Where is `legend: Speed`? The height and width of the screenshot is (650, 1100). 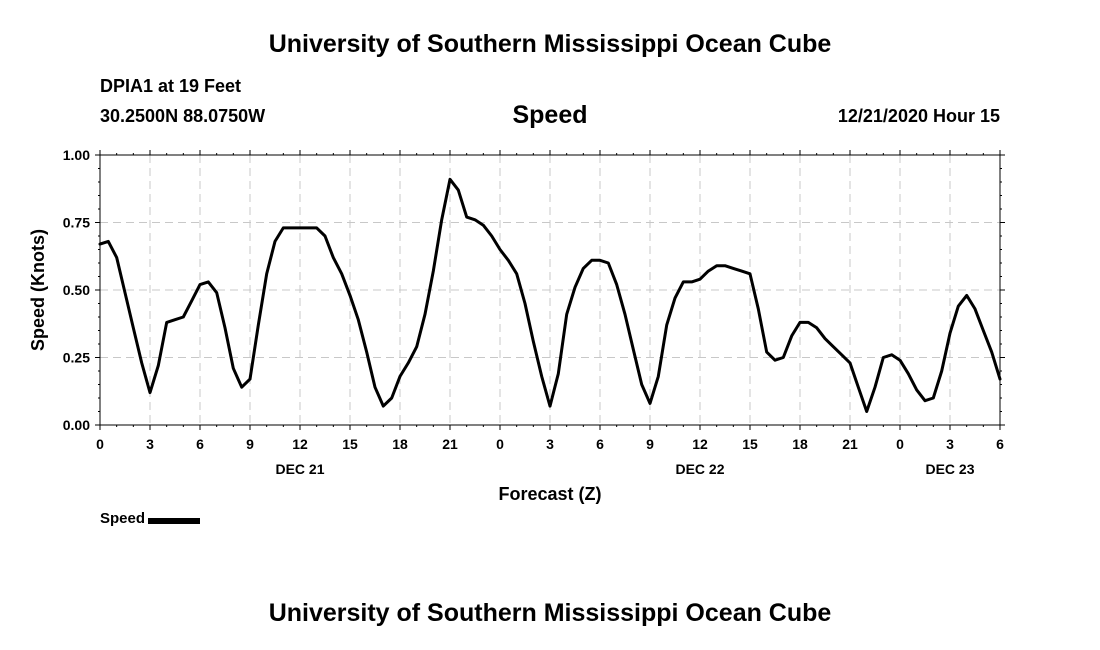 legend: Speed is located at coordinates (150, 518).